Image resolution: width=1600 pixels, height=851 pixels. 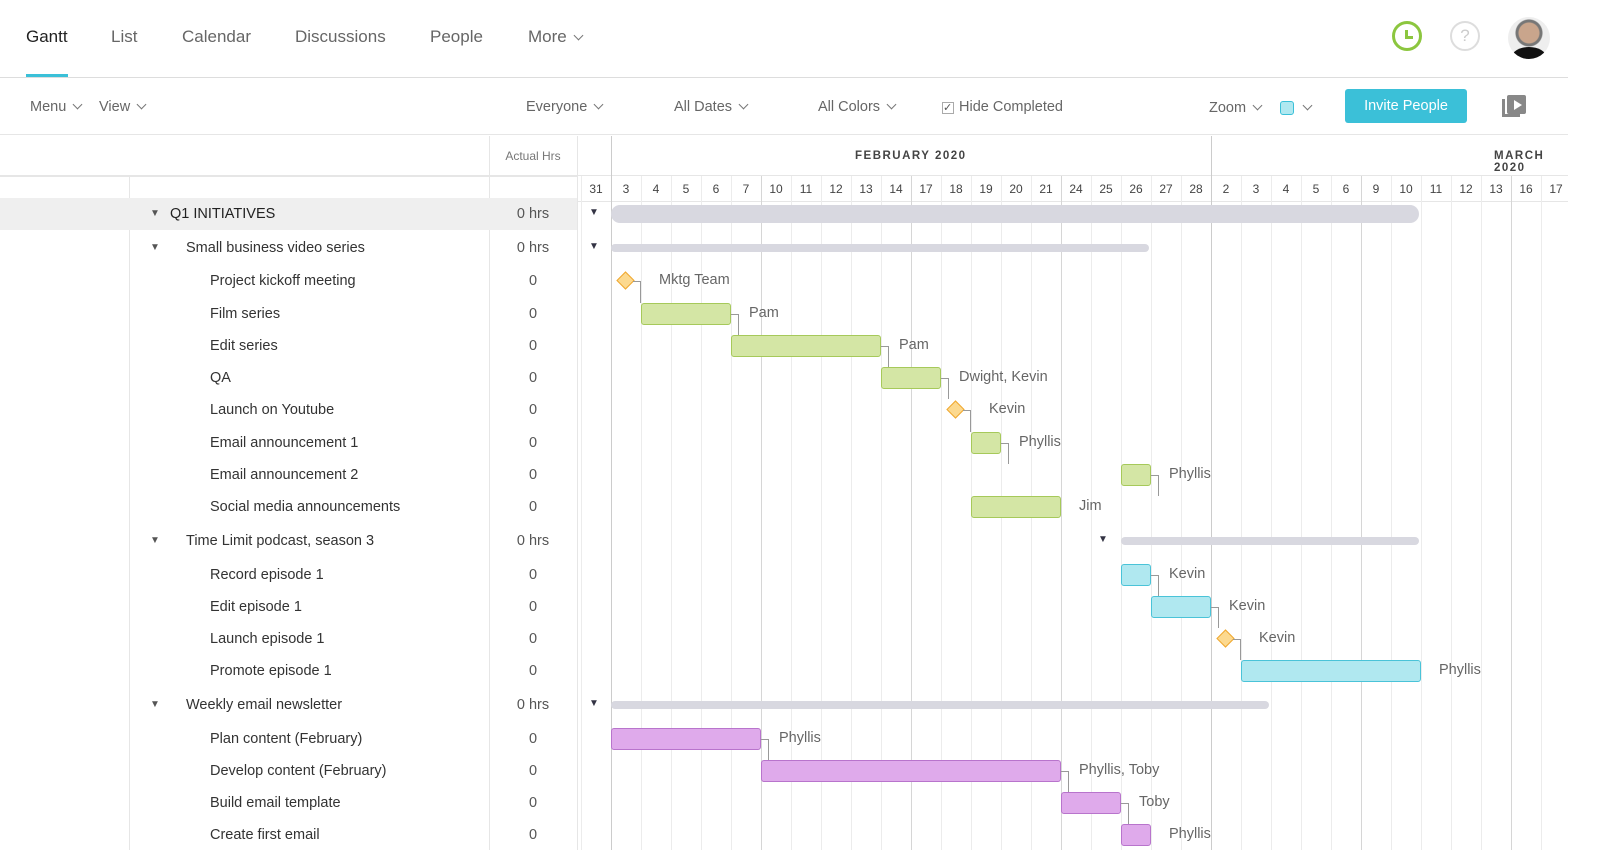 I want to click on task-row: Create first email 0, so click(x=288, y=835).